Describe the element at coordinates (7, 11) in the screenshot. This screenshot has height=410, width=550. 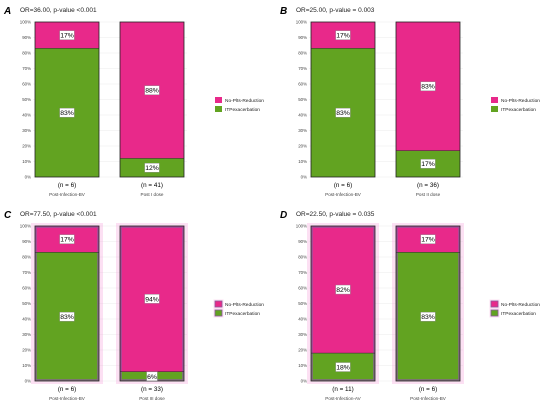
I see `panel-letter: A` at that location.